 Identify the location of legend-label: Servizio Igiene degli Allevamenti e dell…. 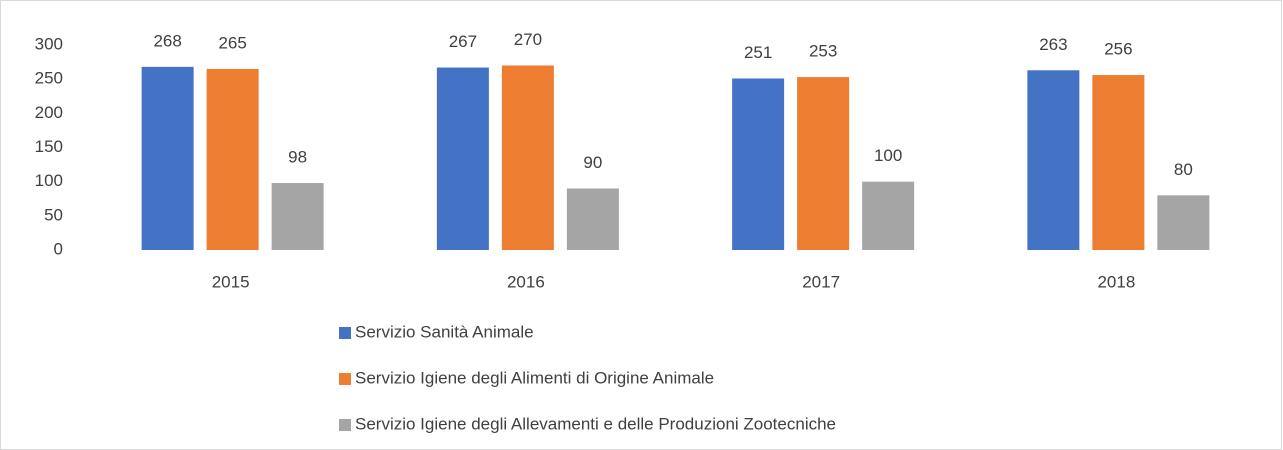
(595, 423).